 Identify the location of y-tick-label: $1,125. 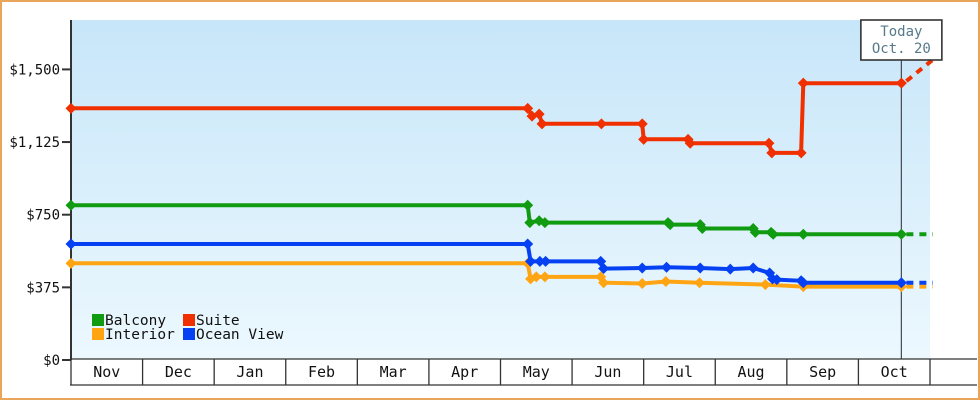
(34, 143).